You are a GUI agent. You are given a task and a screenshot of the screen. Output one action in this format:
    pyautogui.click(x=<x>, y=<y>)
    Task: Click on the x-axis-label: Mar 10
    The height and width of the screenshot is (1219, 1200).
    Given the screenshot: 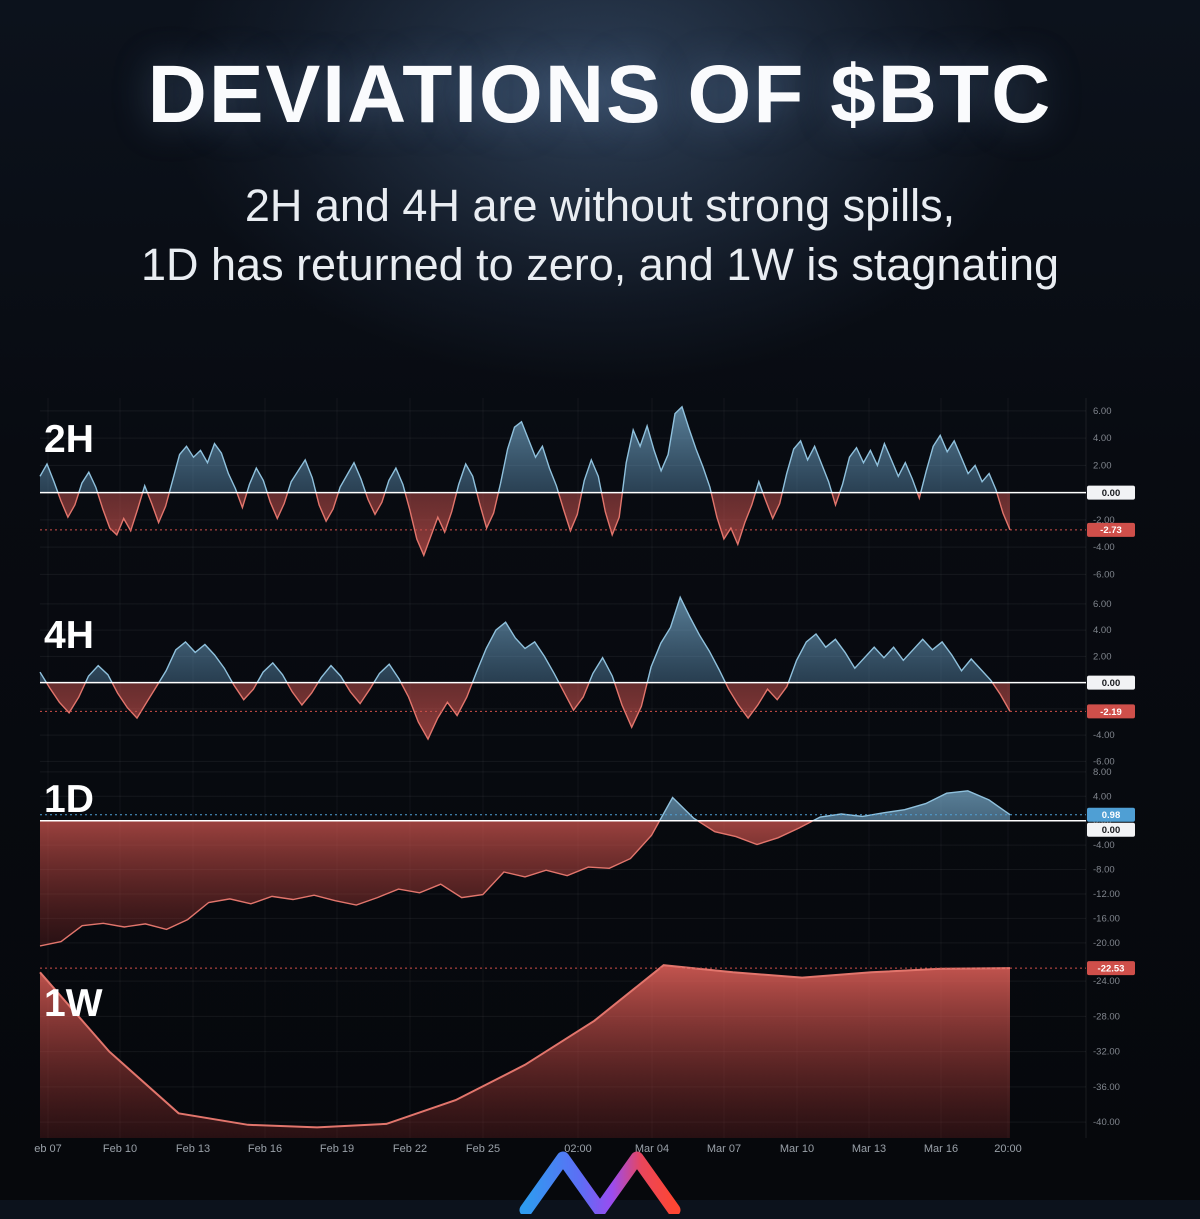 What is the action you would take?
    pyautogui.click(x=797, y=1149)
    